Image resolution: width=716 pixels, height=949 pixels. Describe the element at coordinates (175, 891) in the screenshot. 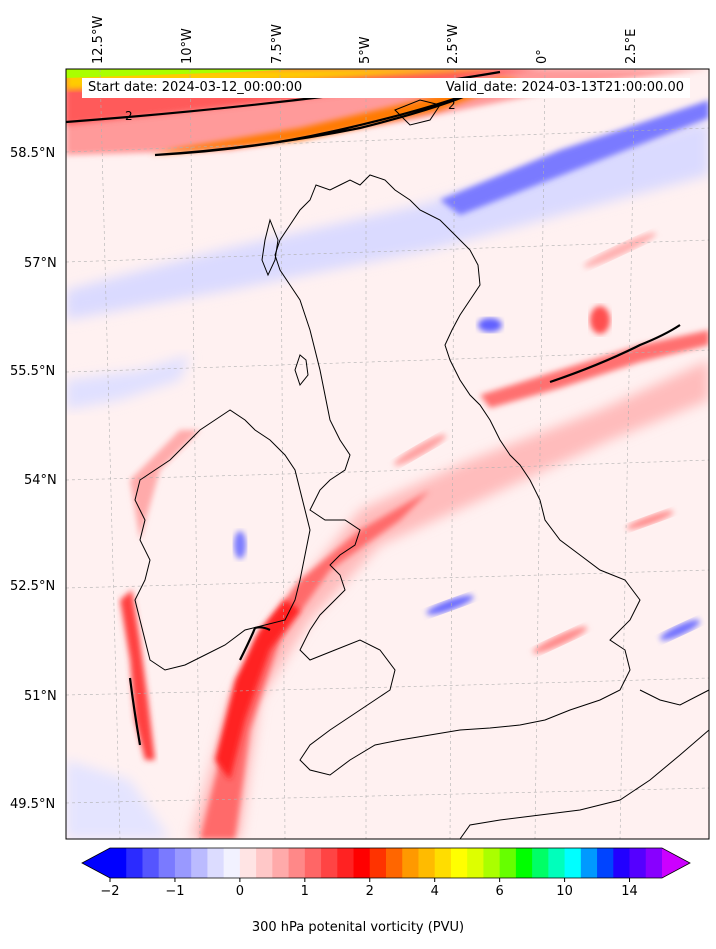

I see `colorbar-tick-label: −1` at that location.